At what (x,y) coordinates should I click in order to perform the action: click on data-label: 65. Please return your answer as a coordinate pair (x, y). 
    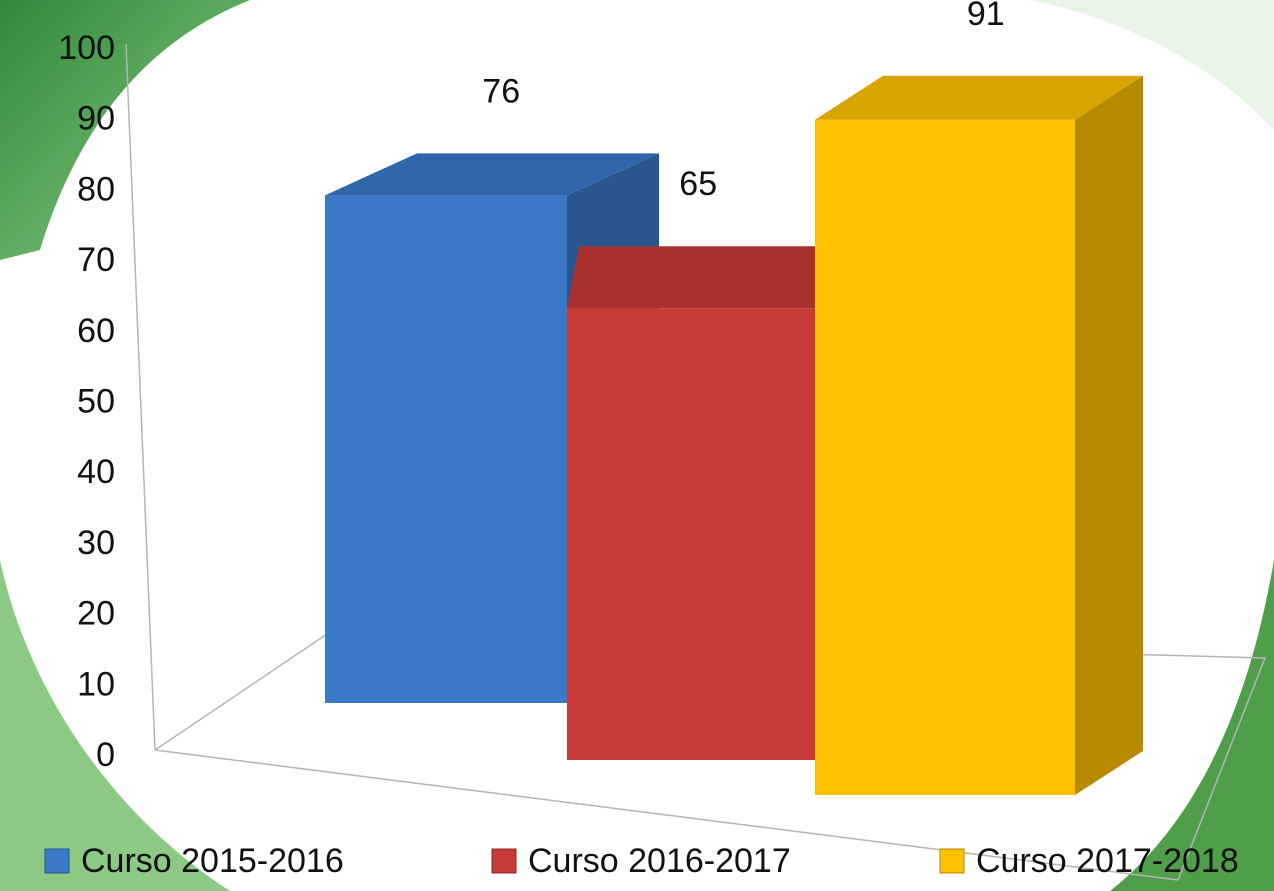
    Looking at the image, I should click on (698, 184).